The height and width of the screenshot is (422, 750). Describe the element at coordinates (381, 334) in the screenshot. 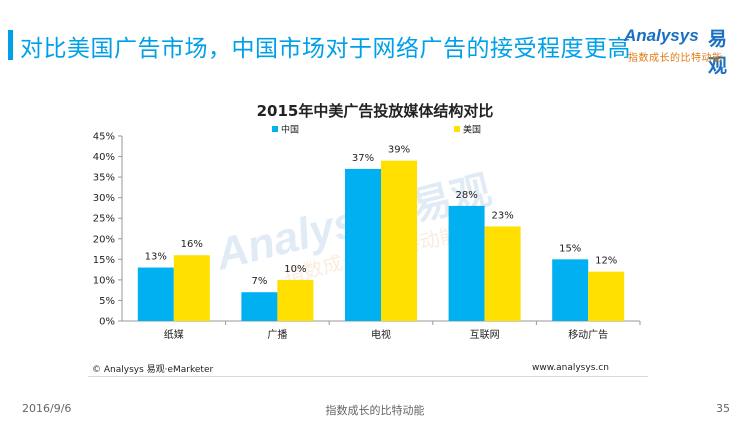

I see `x-tick-label: 电视` at that location.